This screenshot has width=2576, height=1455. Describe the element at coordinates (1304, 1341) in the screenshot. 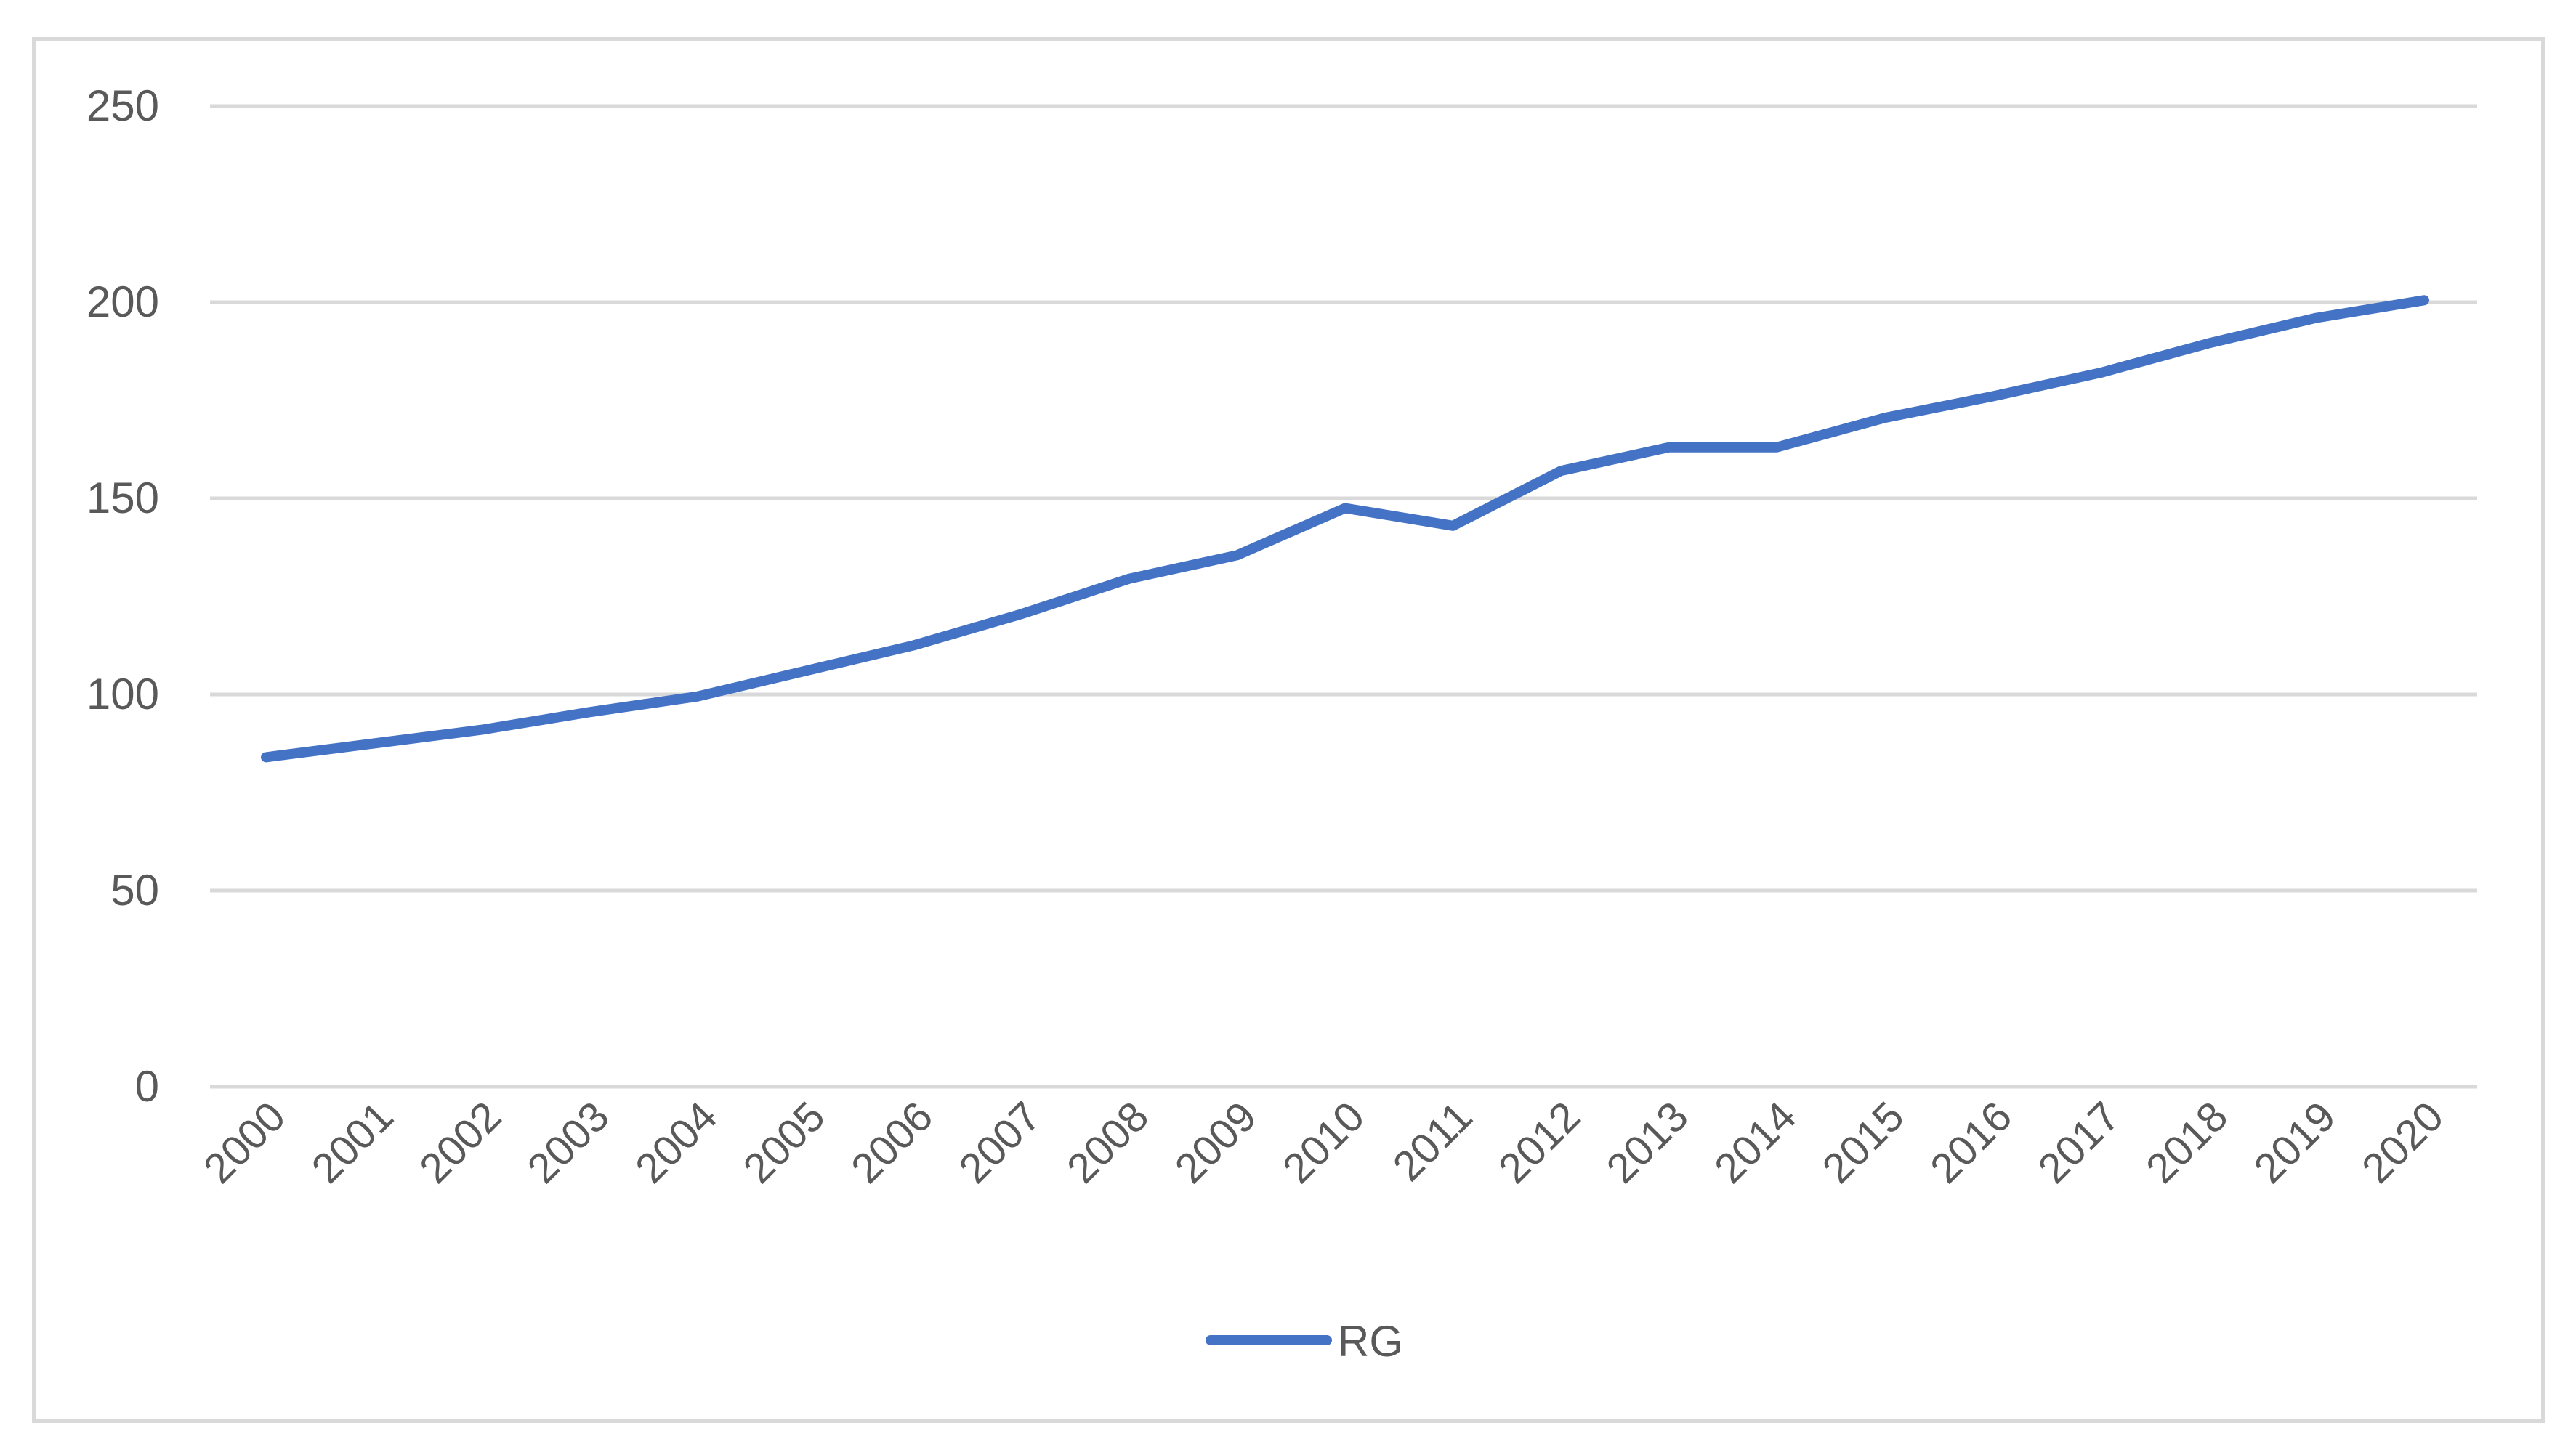

I see `legend: RG` at that location.